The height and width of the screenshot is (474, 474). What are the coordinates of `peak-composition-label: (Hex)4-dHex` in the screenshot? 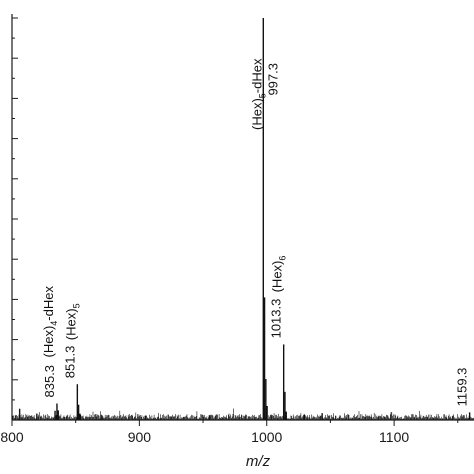 It's located at (50, 322).